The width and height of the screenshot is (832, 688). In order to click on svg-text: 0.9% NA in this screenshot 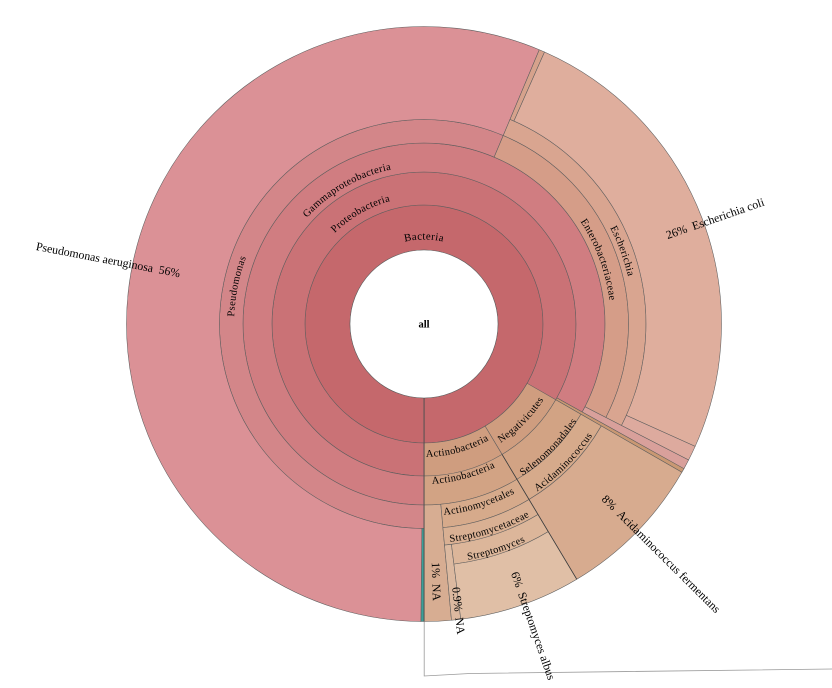, I will do `click(458, 610)`.